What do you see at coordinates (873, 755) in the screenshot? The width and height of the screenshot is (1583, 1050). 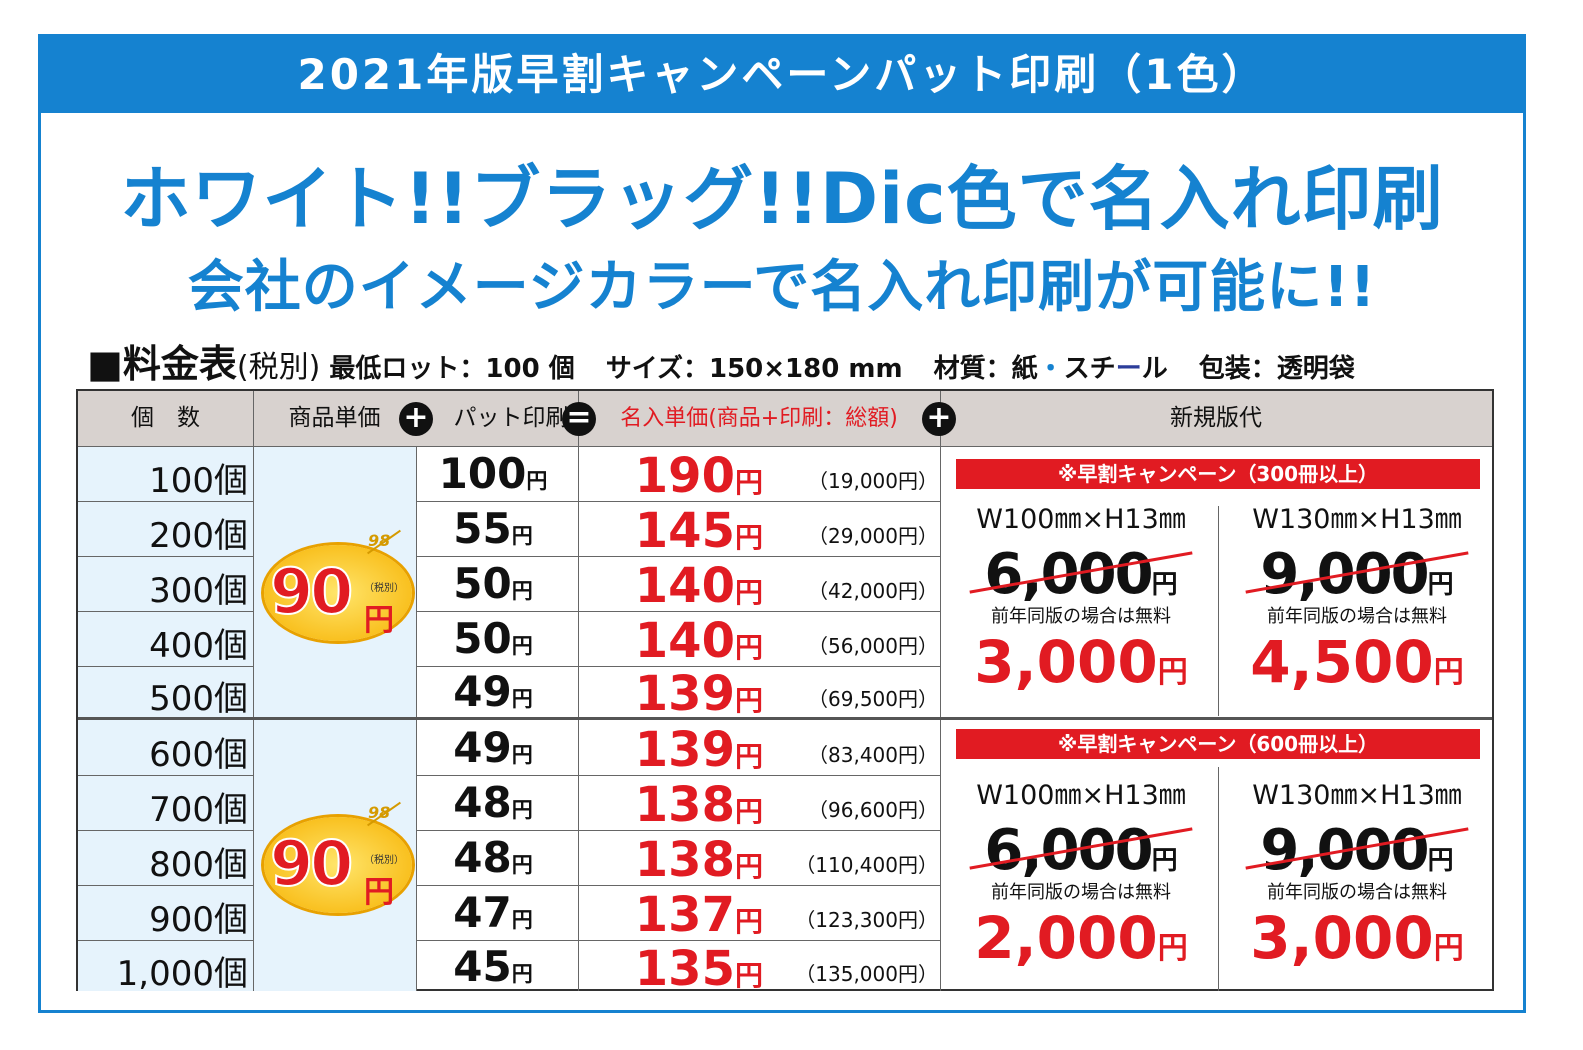 I see `total-cell: （83,400円）` at bounding box center [873, 755].